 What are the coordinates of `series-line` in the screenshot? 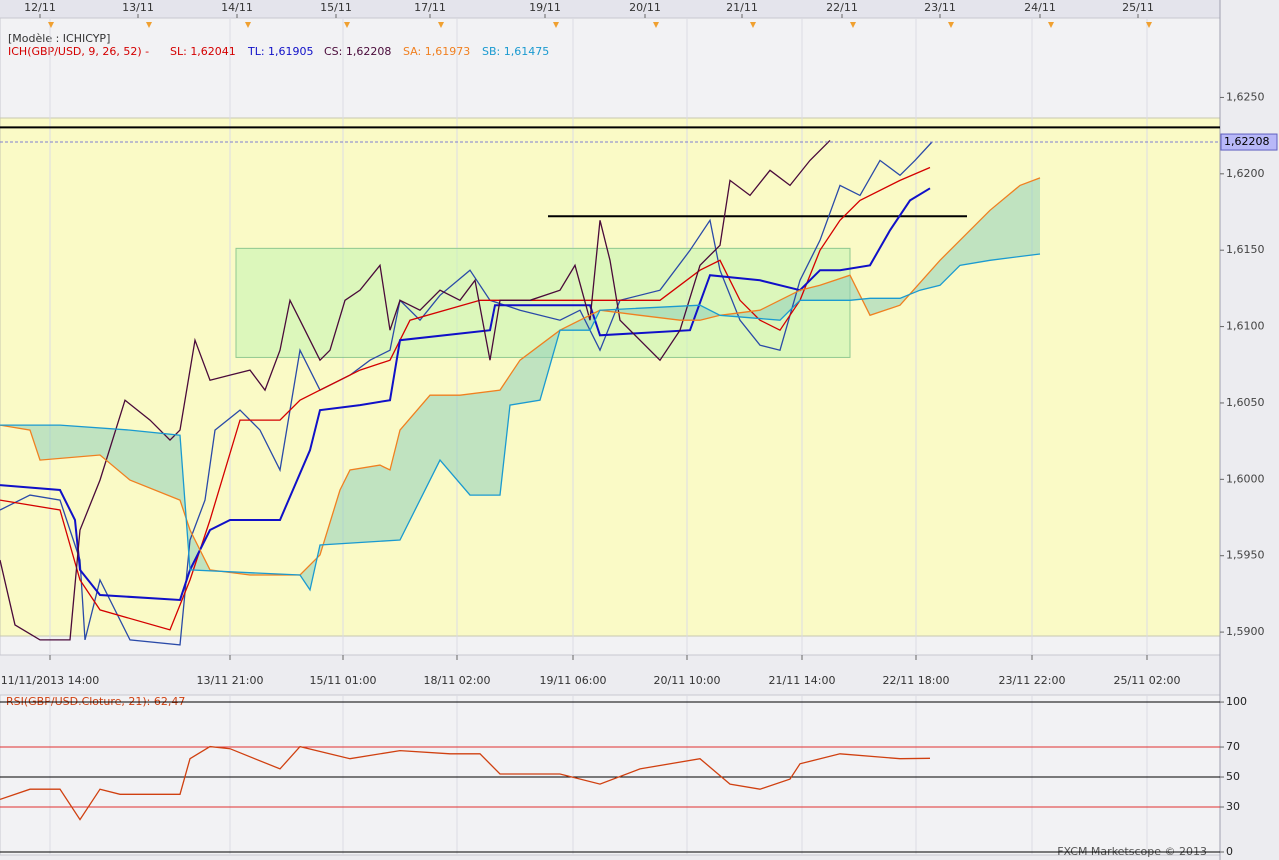 It's located at (465, 783).